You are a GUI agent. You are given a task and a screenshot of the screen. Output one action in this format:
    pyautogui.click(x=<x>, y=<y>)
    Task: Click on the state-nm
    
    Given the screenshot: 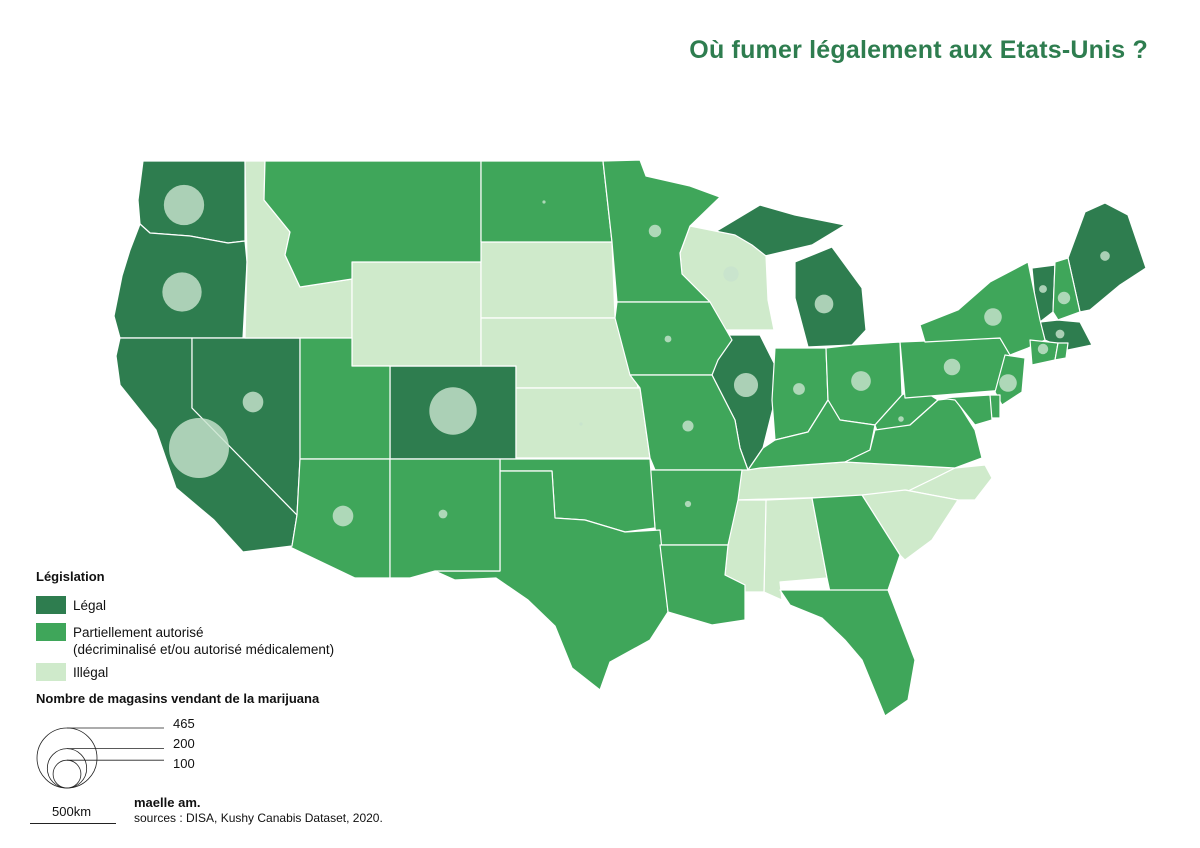 What is the action you would take?
    pyautogui.click(x=445, y=518)
    